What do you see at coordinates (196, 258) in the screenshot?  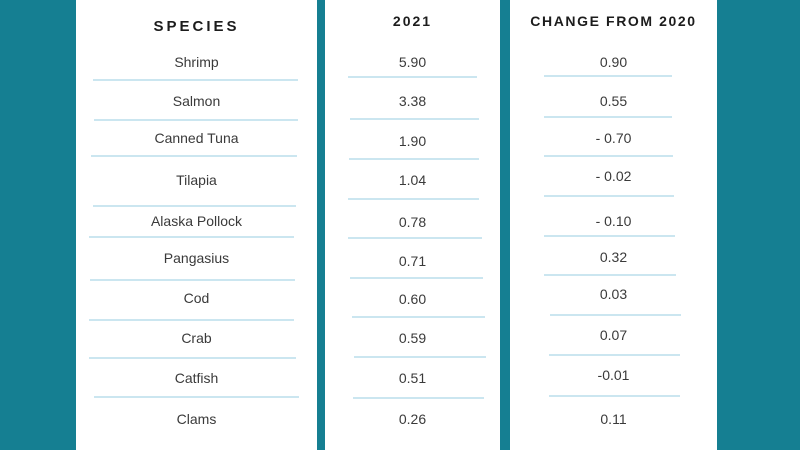 I see `species-cell: Pangasius` at bounding box center [196, 258].